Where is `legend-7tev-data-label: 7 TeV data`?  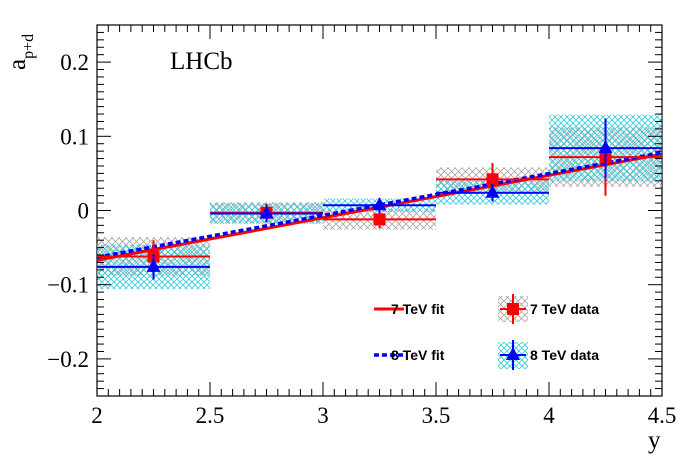 legend-7tev-data-label: 7 TeV data is located at coordinates (564, 309).